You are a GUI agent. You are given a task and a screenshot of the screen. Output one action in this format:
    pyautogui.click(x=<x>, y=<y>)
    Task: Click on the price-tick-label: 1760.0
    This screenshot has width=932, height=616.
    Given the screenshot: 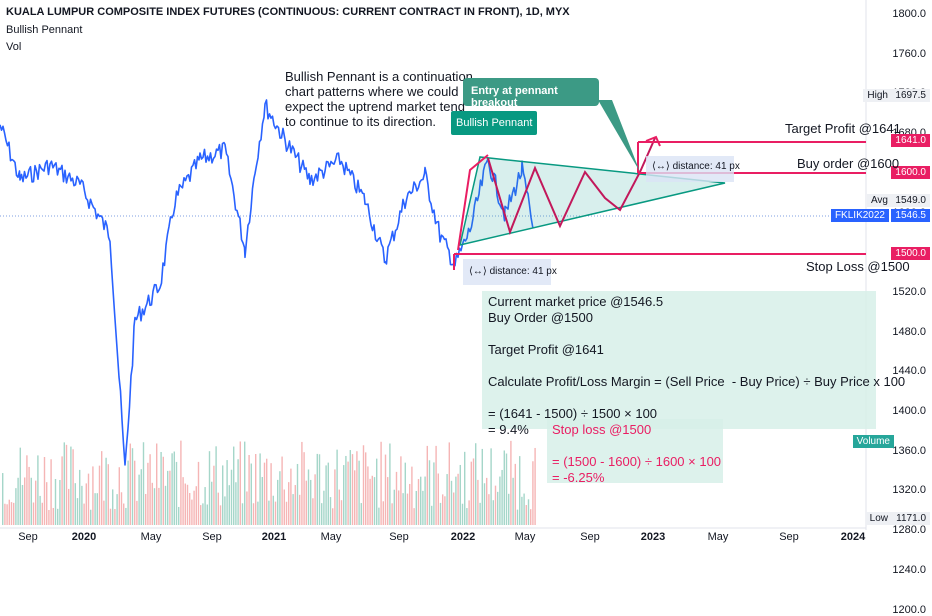 What is the action you would take?
    pyautogui.click(x=909, y=53)
    